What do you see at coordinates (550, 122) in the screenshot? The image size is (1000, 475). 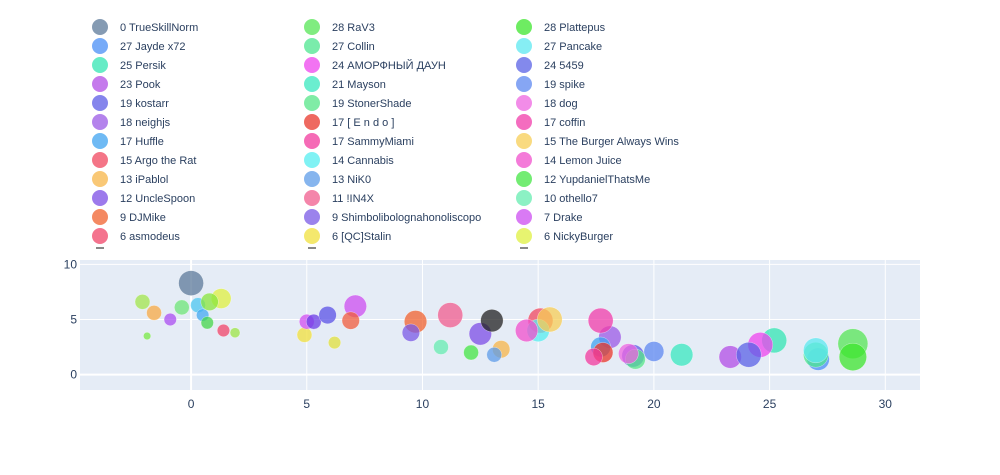 I see `legend-item: 17 coffin` at bounding box center [550, 122].